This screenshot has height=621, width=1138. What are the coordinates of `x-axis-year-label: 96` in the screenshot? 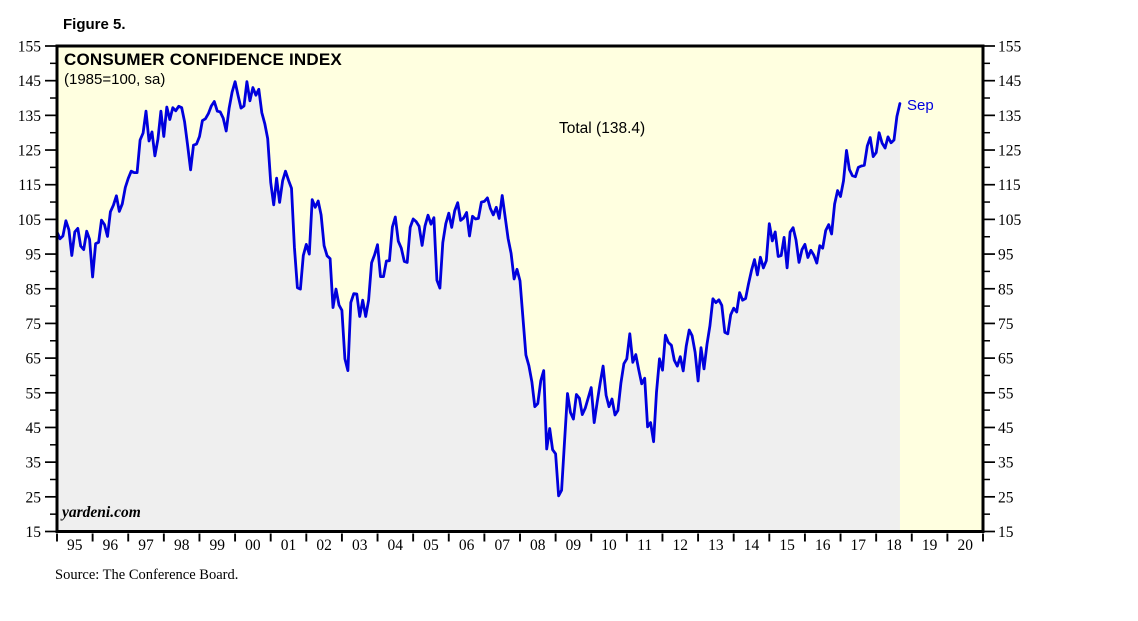 It's located at (111, 545).